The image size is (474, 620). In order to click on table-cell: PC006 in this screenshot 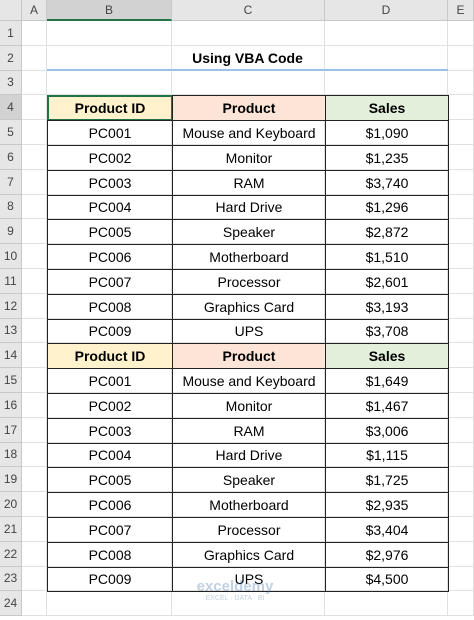, I will do `click(110, 257)`.